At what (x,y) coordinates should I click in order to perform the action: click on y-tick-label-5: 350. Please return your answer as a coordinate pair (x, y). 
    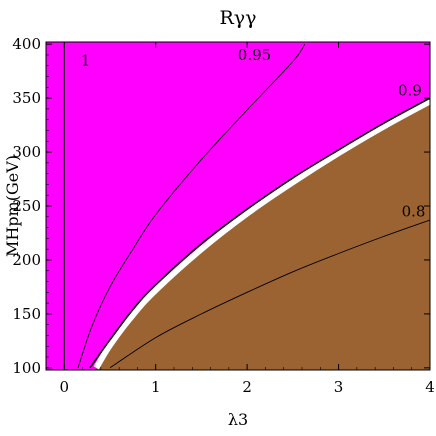
    Looking at the image, I should click on (26, 98).